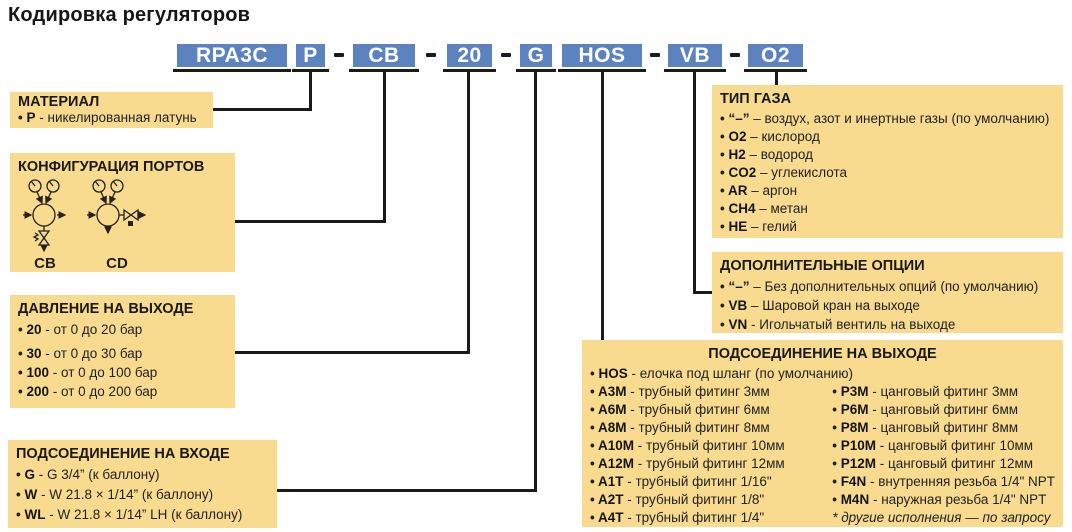 Image resolution: width=1072 pixels, height=532 pixels. What do you see at coordinates (45, 216) in the screenshot?
I see `cb-port-schematic-icon` at bounding box center [45, 216].